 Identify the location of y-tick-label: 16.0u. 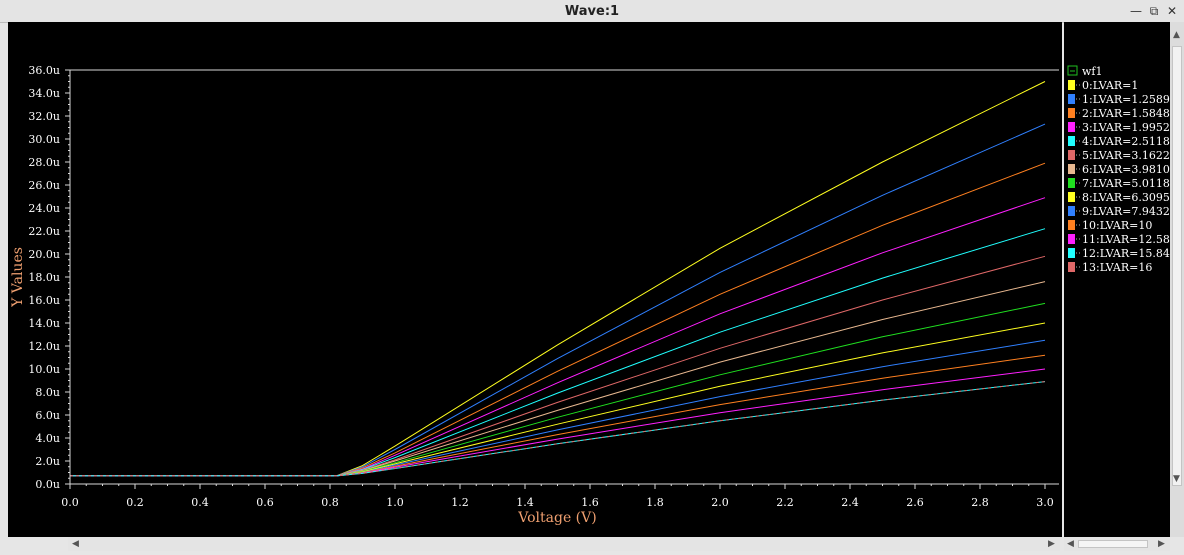
(44, 300).